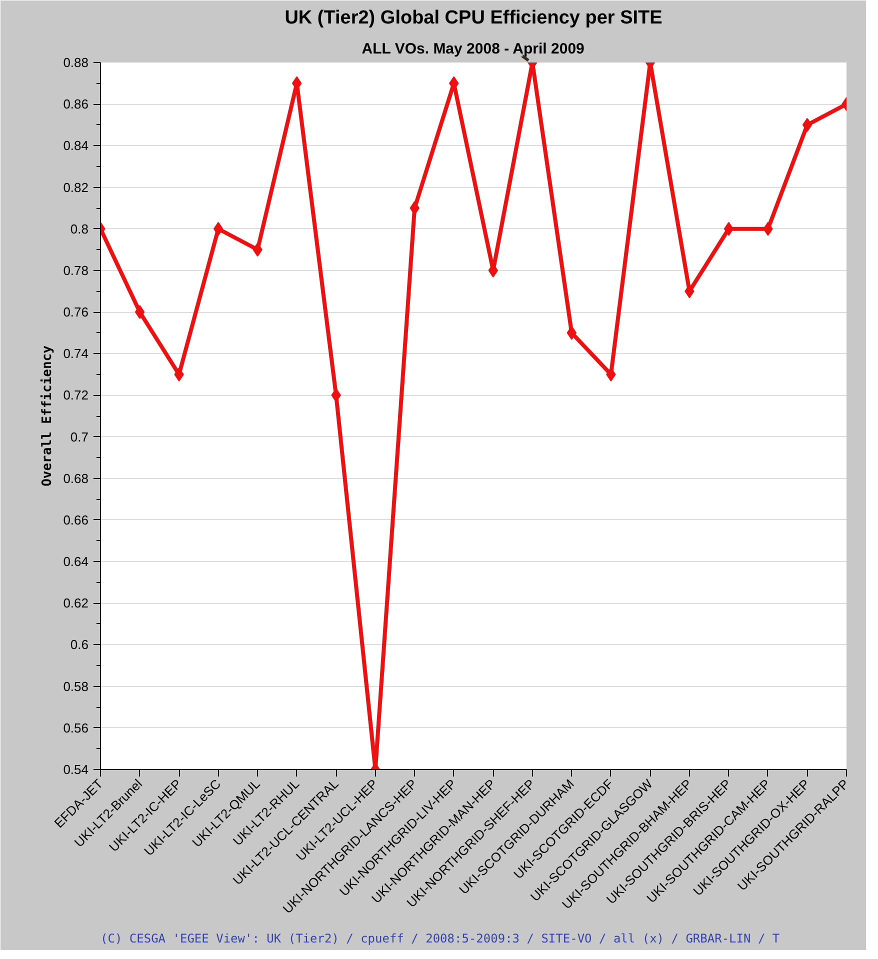 Image resolution: width=878 pixels, height=959 pixels. I want to click on y-tick-label: 0.68, so click(76, 478).